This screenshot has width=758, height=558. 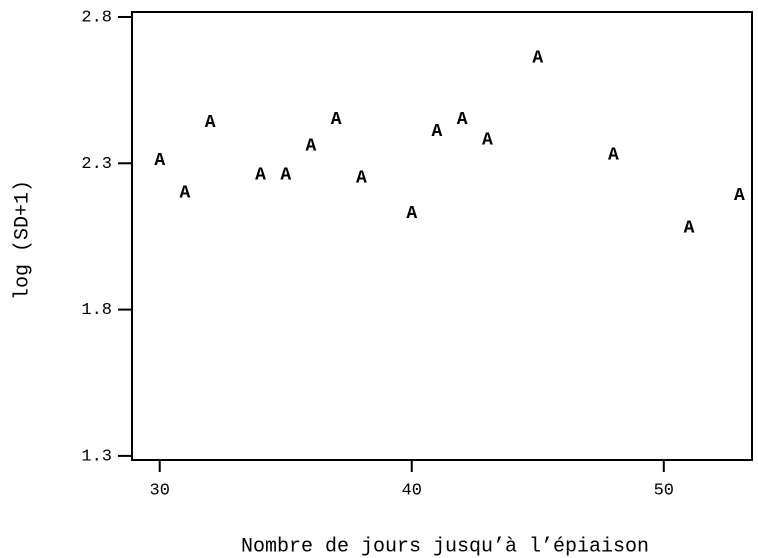 What do you see at coordinates (96, 164) in the screenshot?
I see `y-tick-label: 2.3` at bounding box center [96, 164].